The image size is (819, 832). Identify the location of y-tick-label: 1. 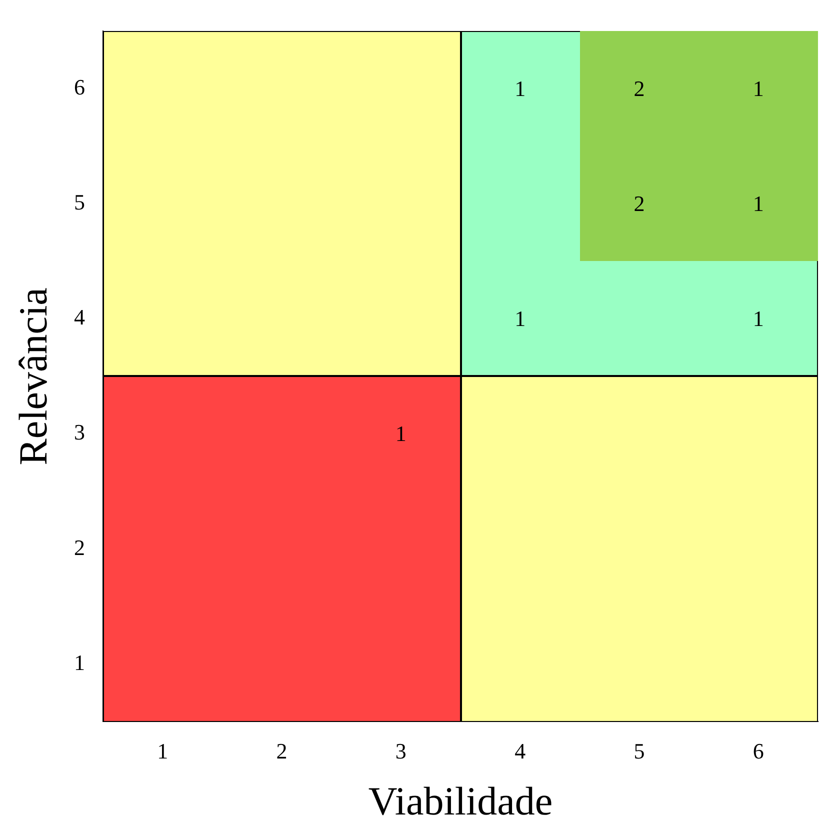
(79, 662).